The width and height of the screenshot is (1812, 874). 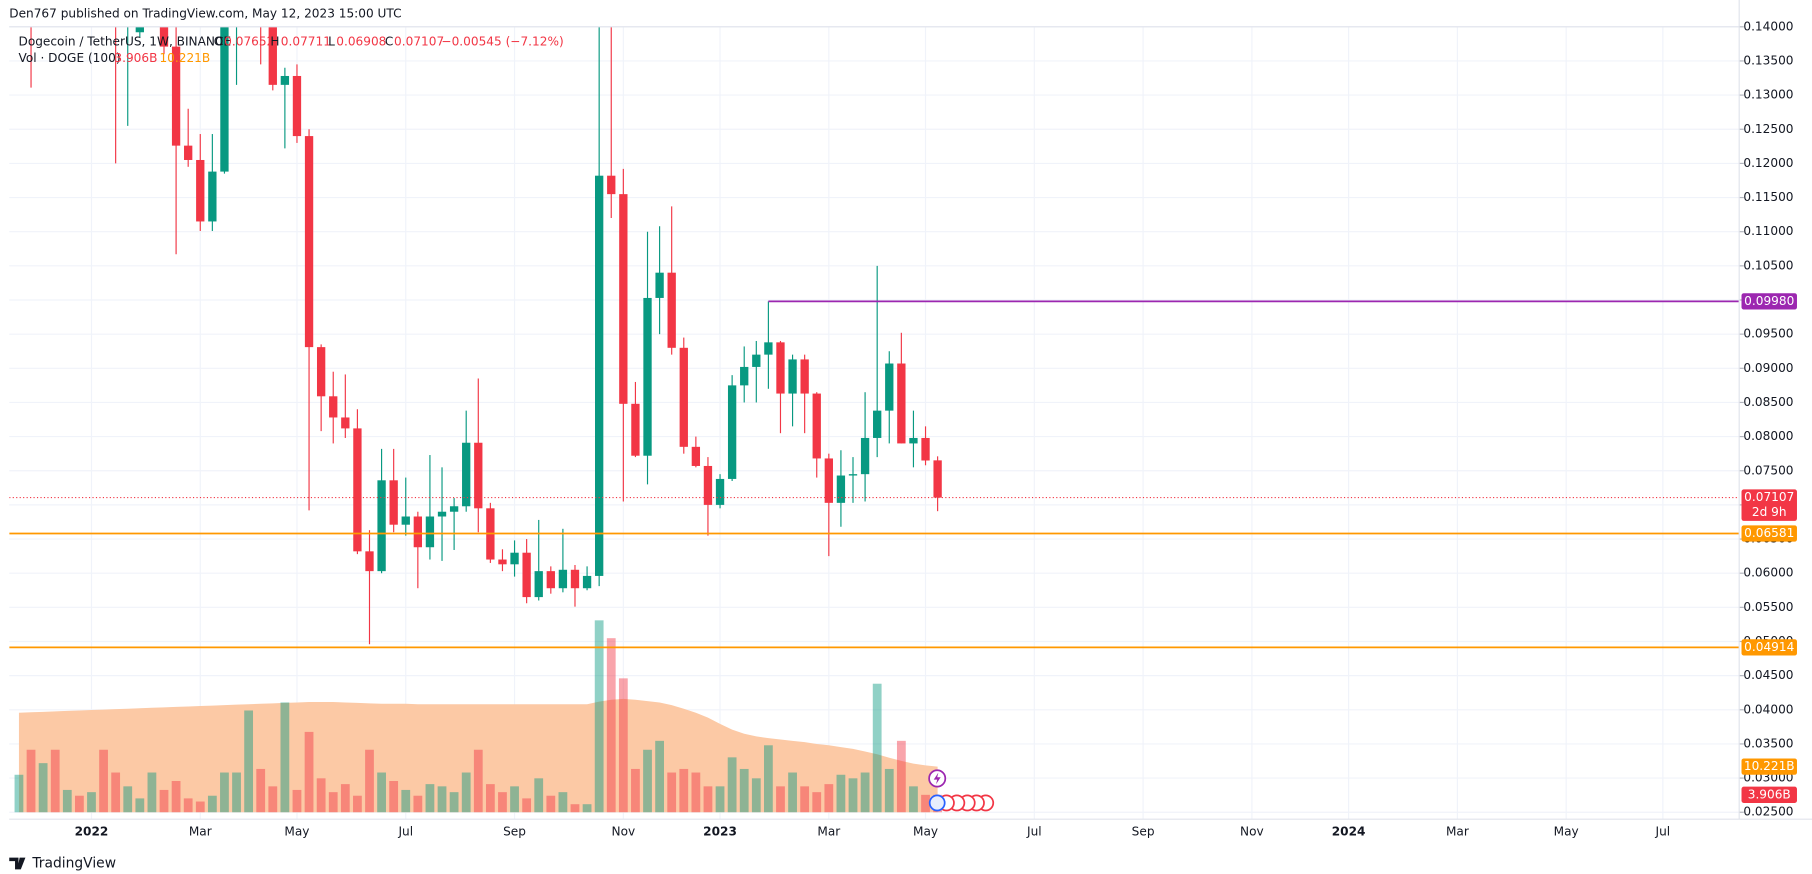 What do you see at coordinates (92, 832) in the screenshot?
I see `x-tick-label: 2022` at bounding box center [92, 832].